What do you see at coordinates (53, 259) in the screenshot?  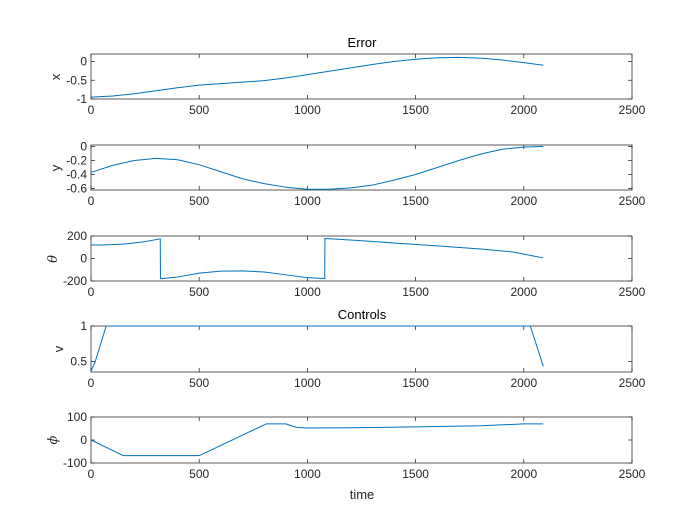 I see `y-axis-label: θ` at bounding box center [53, 259].